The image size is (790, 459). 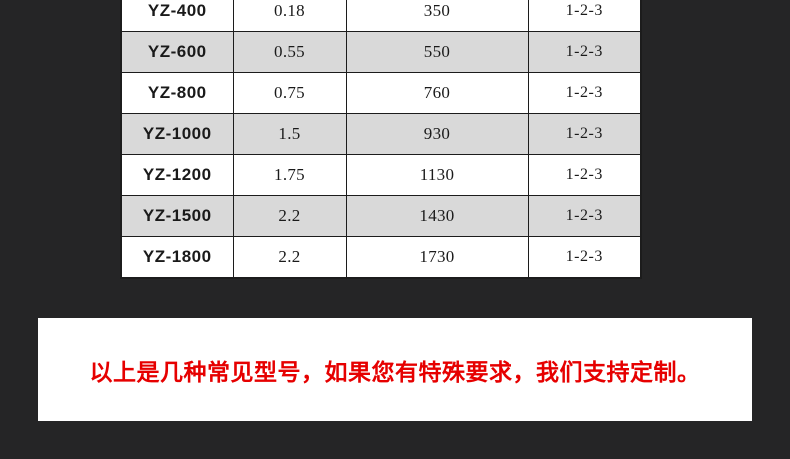 What do you see at coordinates (177, 52) in the screenshot?
I see `cell-model: YZ-600` at bounding box center [177, 52].